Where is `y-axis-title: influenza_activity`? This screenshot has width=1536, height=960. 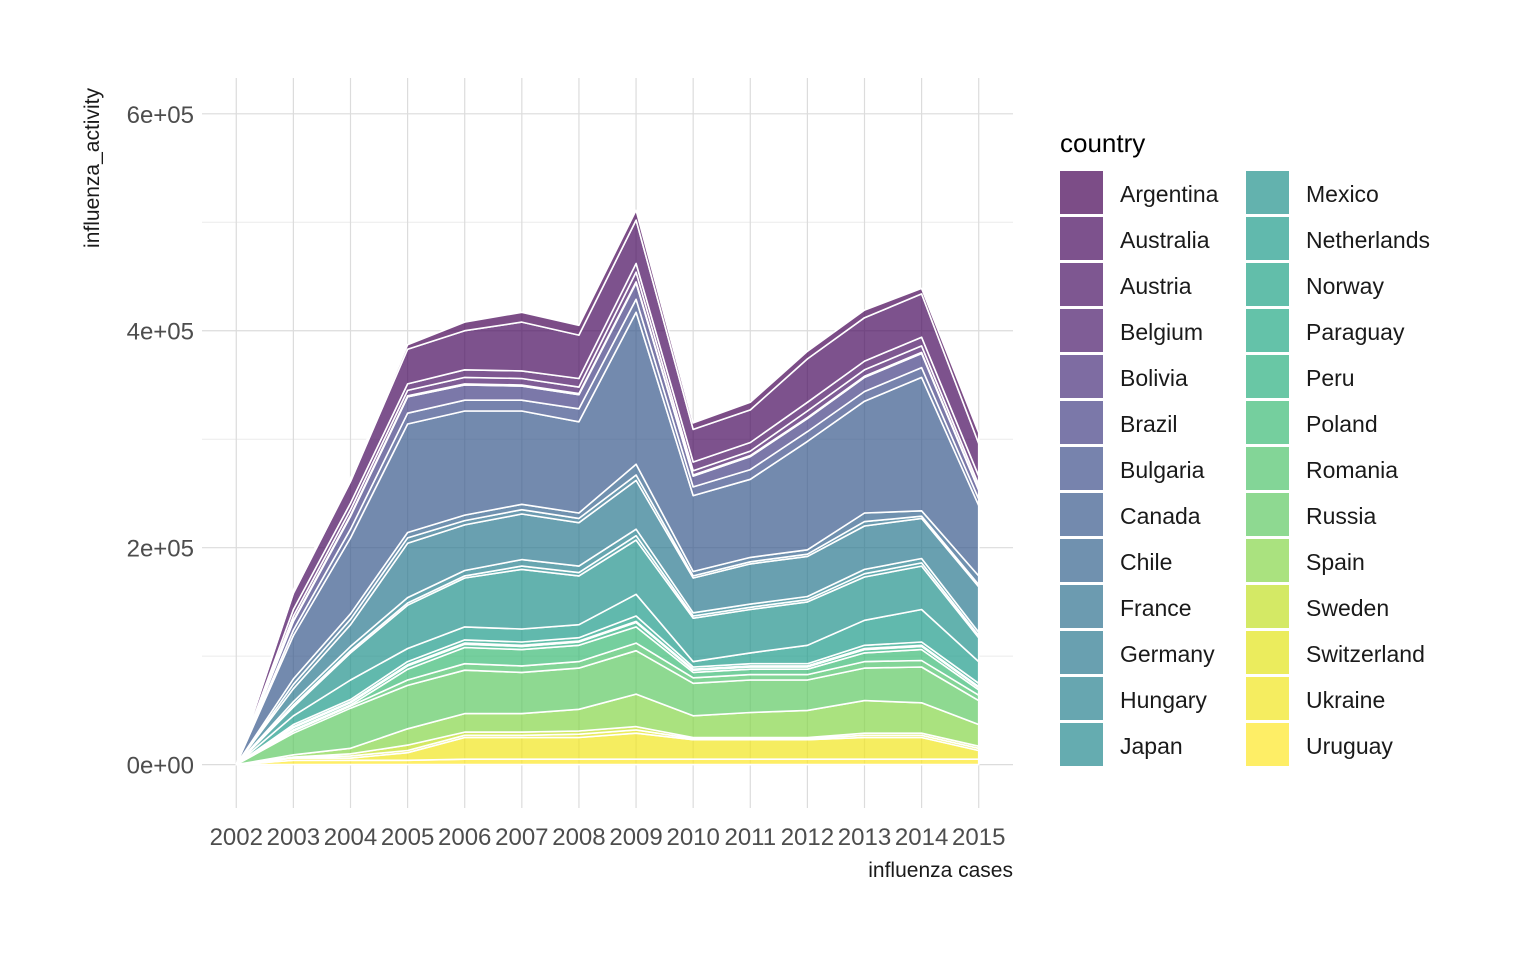 y-axis-title: influenza_activity is located at coordinates (92, 168).